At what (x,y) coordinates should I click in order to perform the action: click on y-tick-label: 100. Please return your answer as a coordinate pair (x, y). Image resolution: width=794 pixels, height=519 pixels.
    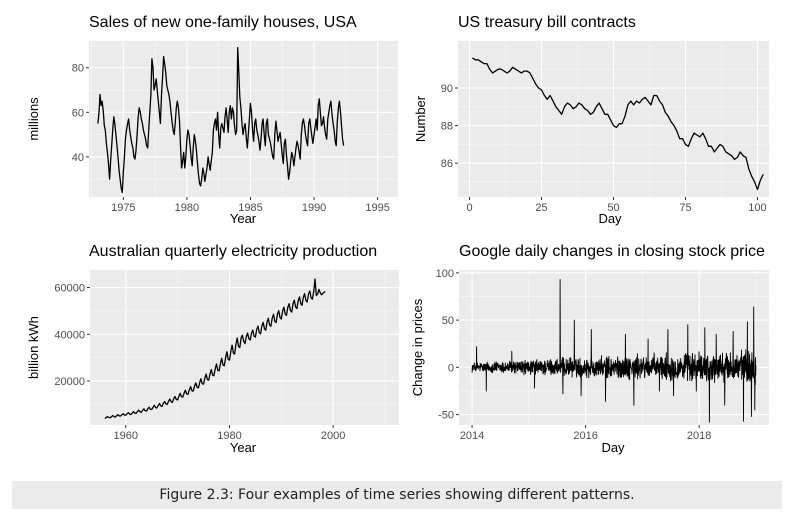
    Looking at the image, I should click on (445, 274).